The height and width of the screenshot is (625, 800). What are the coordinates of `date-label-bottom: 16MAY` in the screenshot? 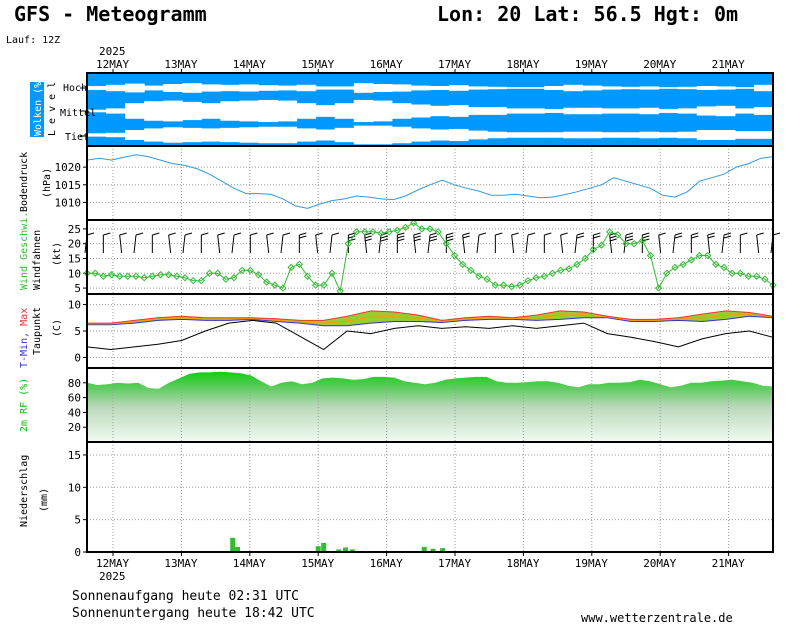 It's located at (386, 563).